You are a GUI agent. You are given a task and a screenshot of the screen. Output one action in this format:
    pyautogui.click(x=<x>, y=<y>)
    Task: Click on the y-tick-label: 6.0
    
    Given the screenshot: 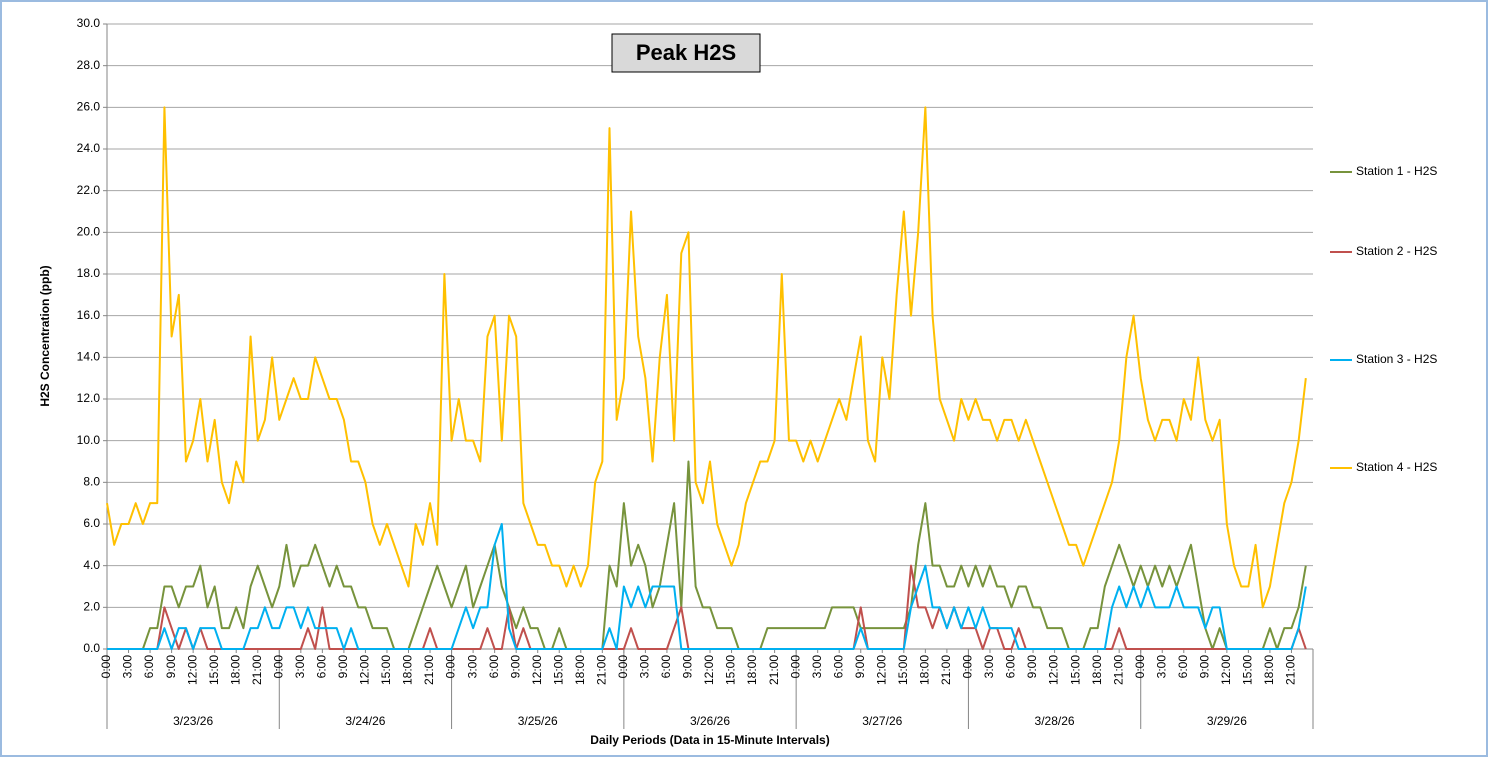 What is the action you would take?
    pyautogui.click(x=91, y=523)
    